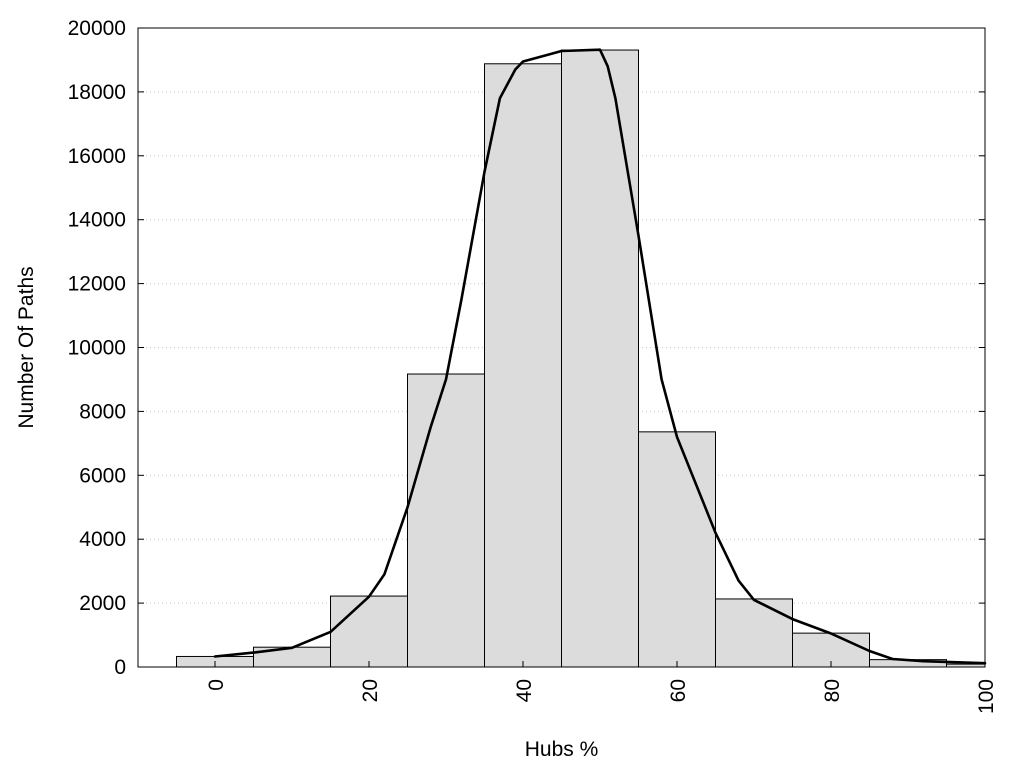  I want to click on y-tick-label: 8000, so click(102, 411).